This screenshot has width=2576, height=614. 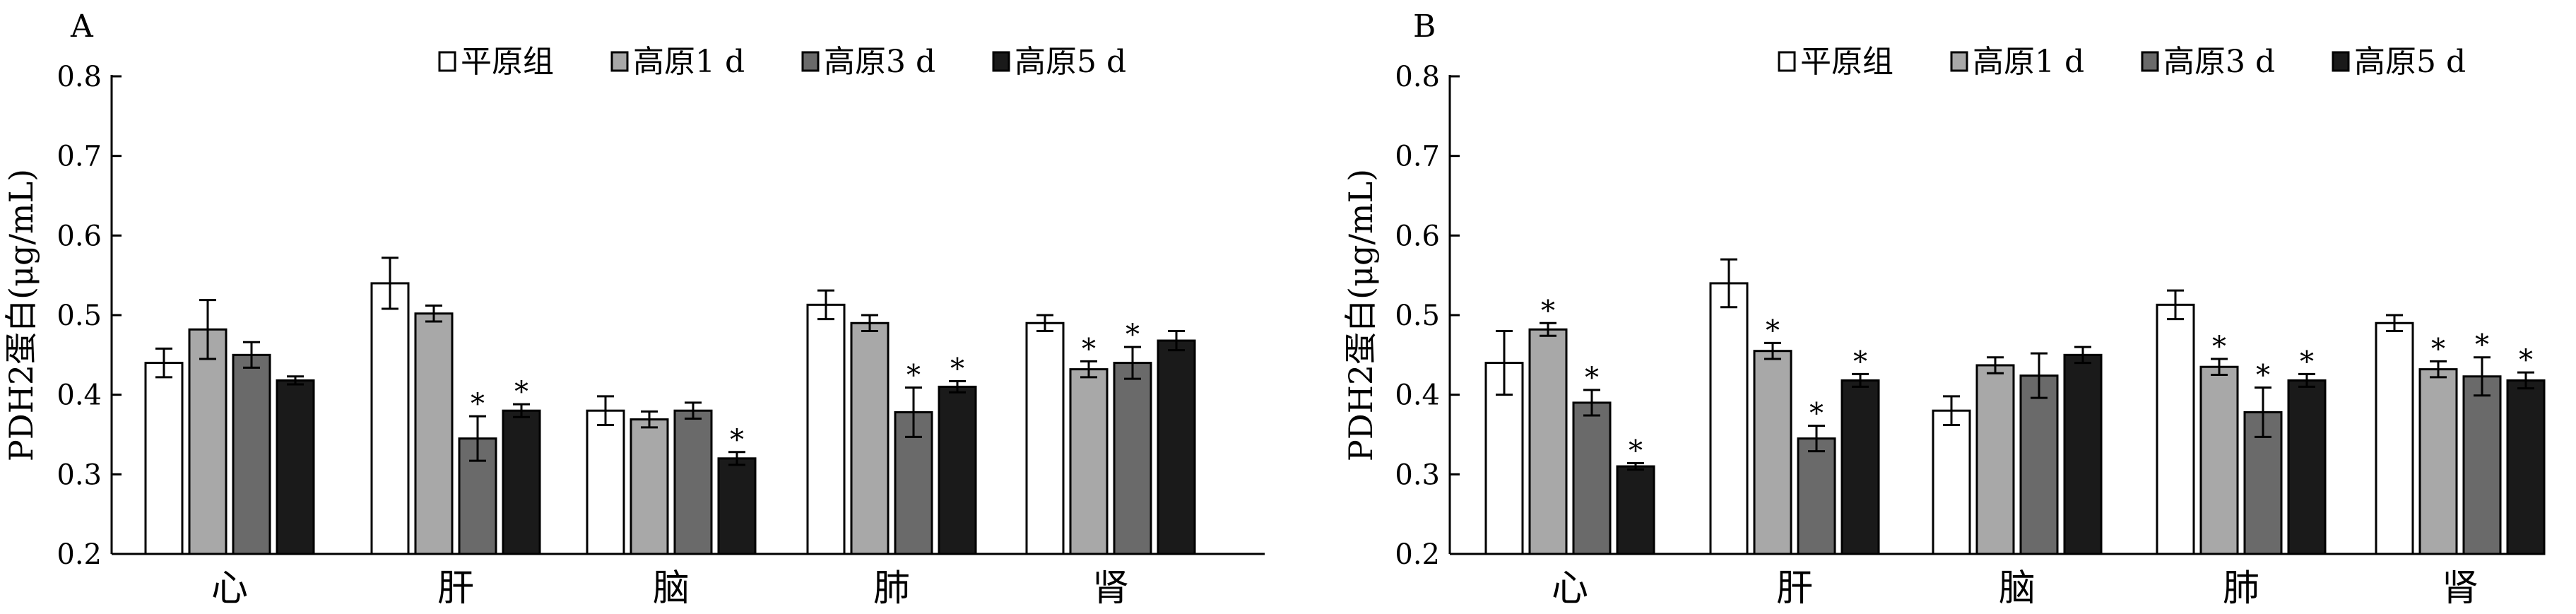 What do you see at coordinates (1592, 478) in the screenshot?
I see `bar-b-c0-s2` at bounding box center [1592, 478].